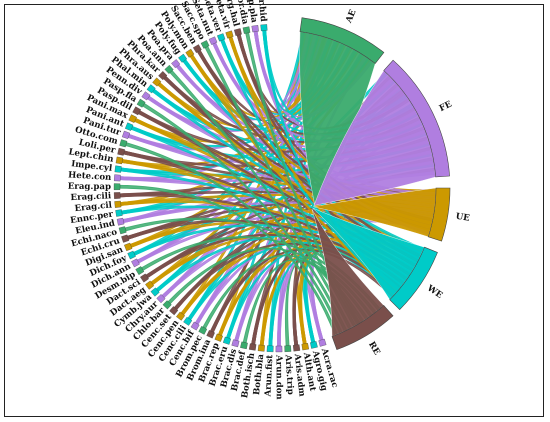 The width and height of the screenshot is (550, 422). What do you see at coordinates (362, 327) in the screenshot?
I see `group-arc-re` at bounding box center [362, 327].